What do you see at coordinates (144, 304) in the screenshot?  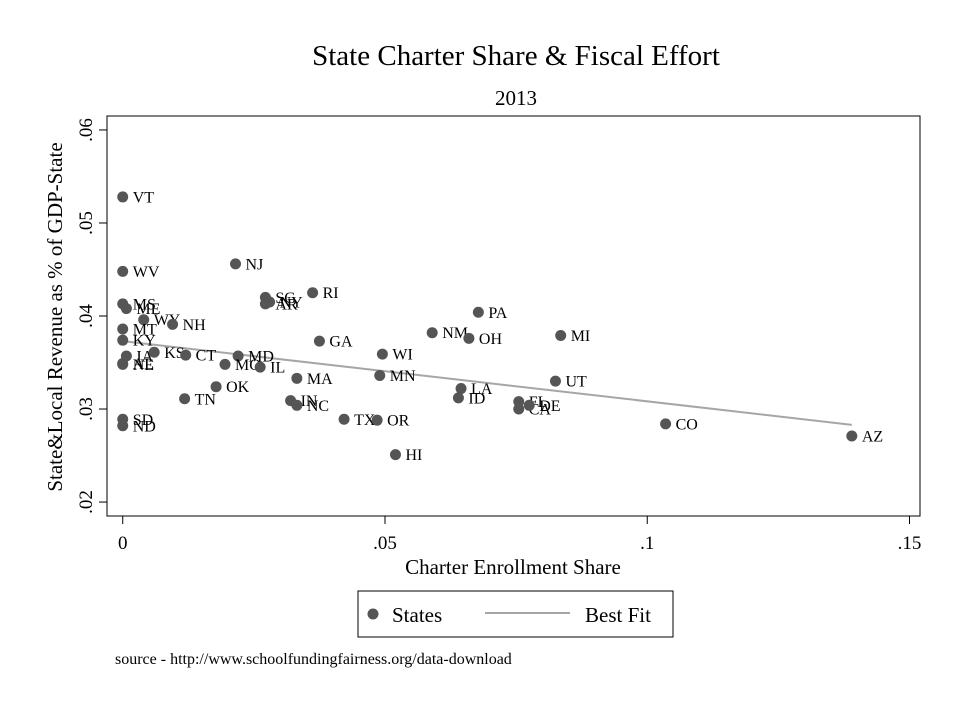 I see `data-point-label: MS` at bounding box center [144, 304].